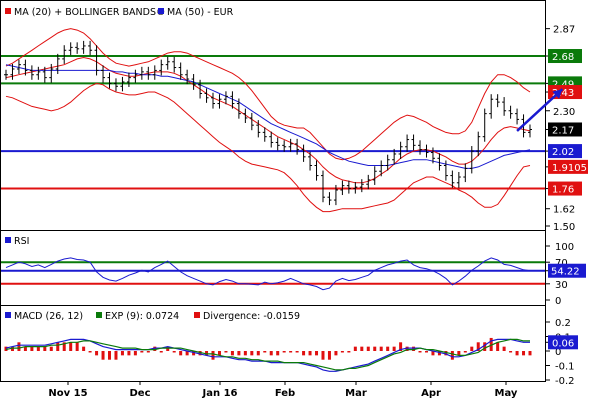 This screenshot has height=404, width=590. Describe the element at coordinates (142, 316) in the screenshot. I see `legend-label-exp: EXP (9): 0.0724` at that location.